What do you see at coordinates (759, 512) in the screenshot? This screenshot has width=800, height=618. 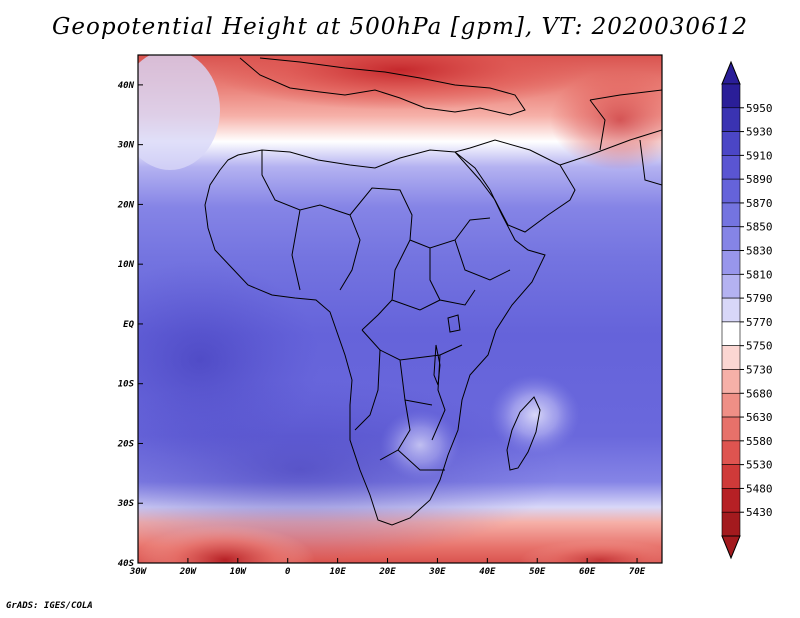 I see `colorbar-level-label: 5430` at bounding box center [759, 512].